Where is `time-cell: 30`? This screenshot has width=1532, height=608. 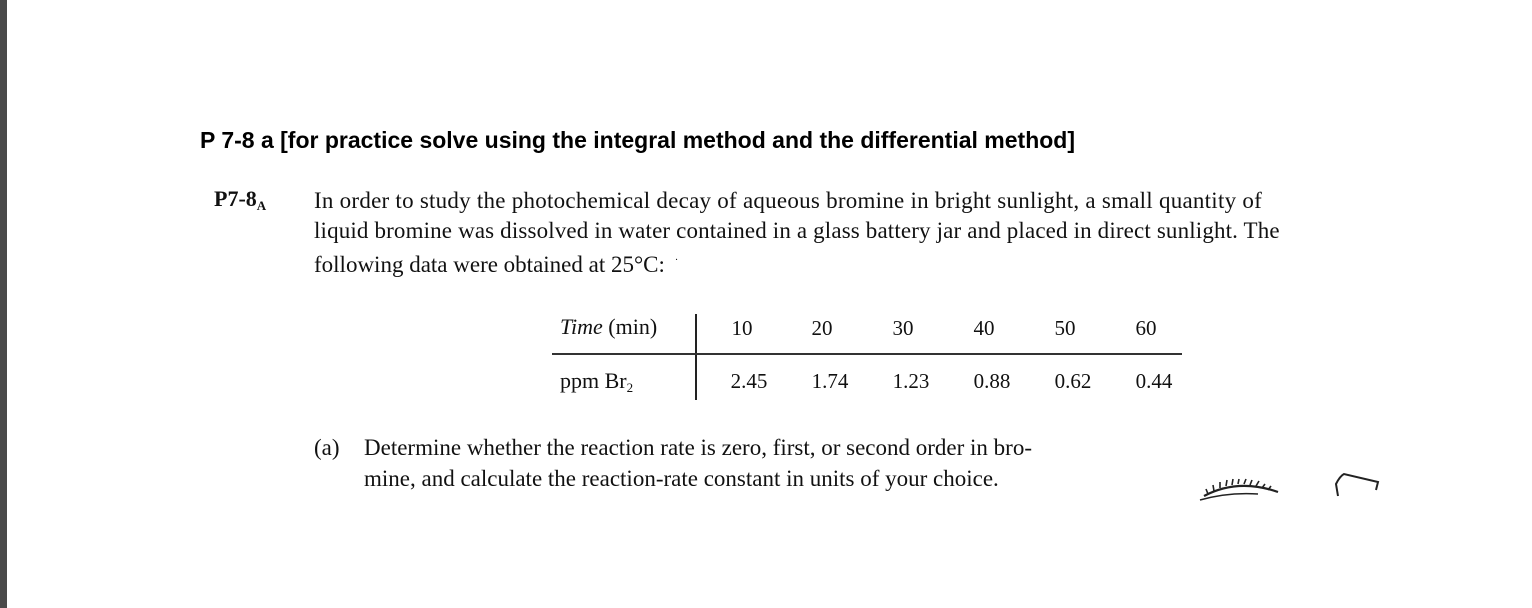 time-cell: 30 is located at coordinates (903, 328).